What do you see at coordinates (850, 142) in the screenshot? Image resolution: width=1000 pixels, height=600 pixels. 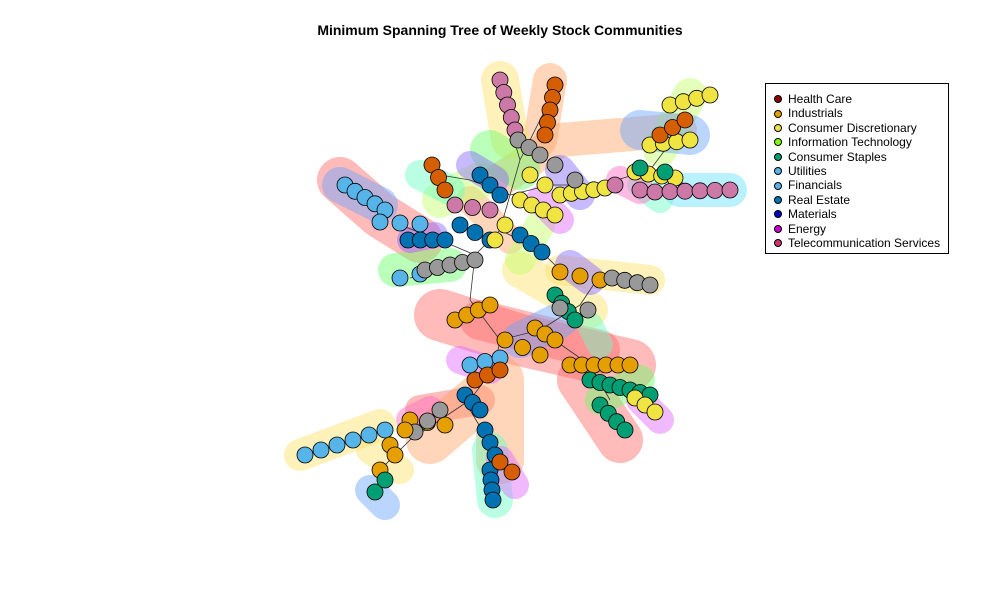 I see `legend-label: Information Technology` at bounding box center [850, 142].